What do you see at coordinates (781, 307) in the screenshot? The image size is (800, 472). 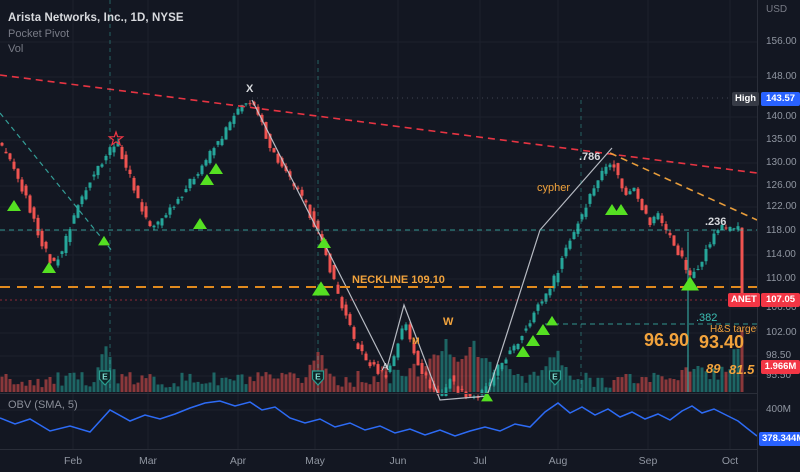 I see `price-tick: 106.00` at bounding box center [781, 307].